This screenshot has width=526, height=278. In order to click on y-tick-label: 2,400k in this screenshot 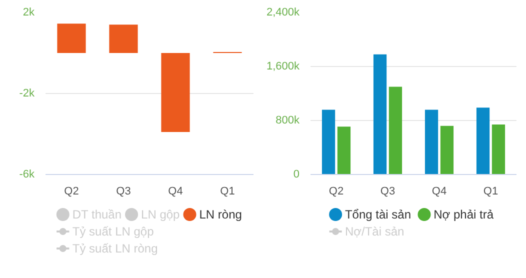, I will do `click(283, 12)`.